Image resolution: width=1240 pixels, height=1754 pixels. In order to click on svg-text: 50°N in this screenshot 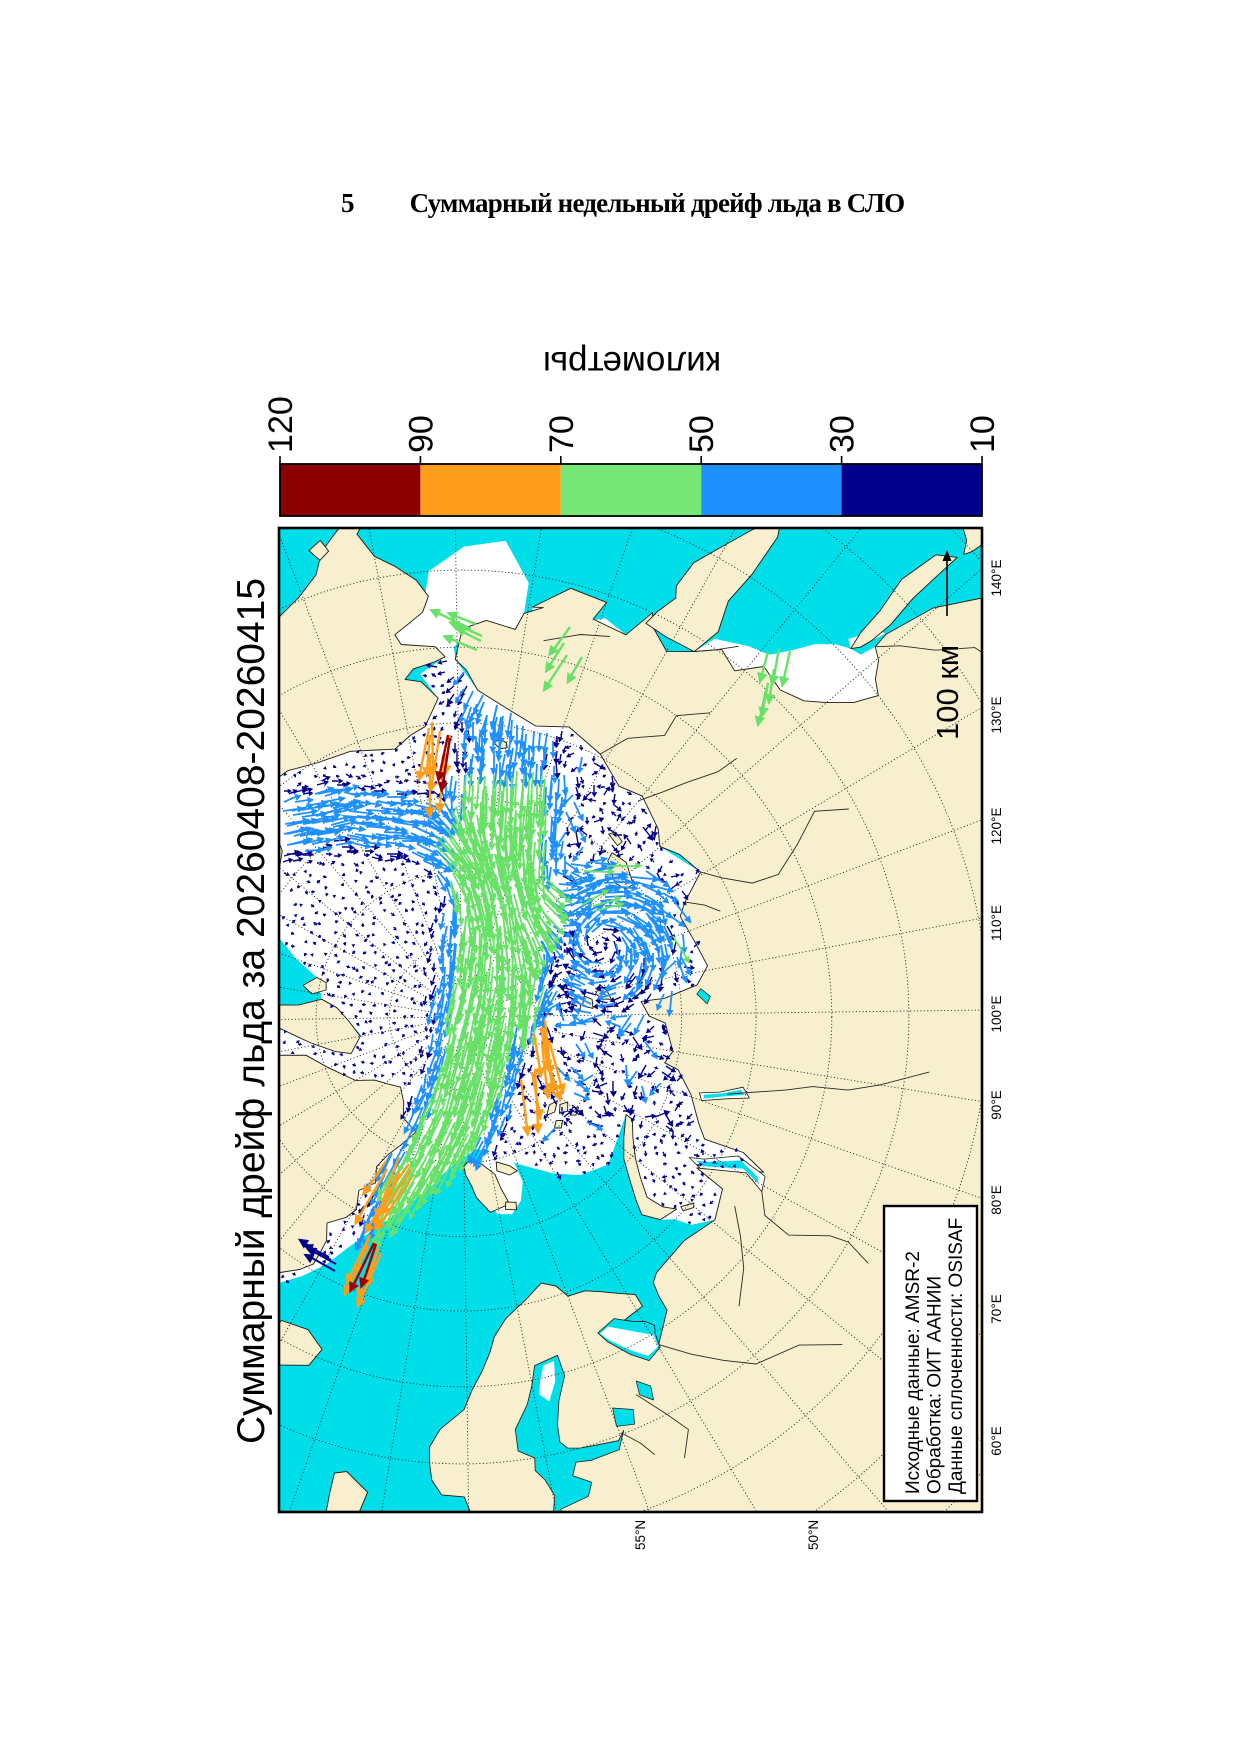, I will do `click(813, 1535)`.